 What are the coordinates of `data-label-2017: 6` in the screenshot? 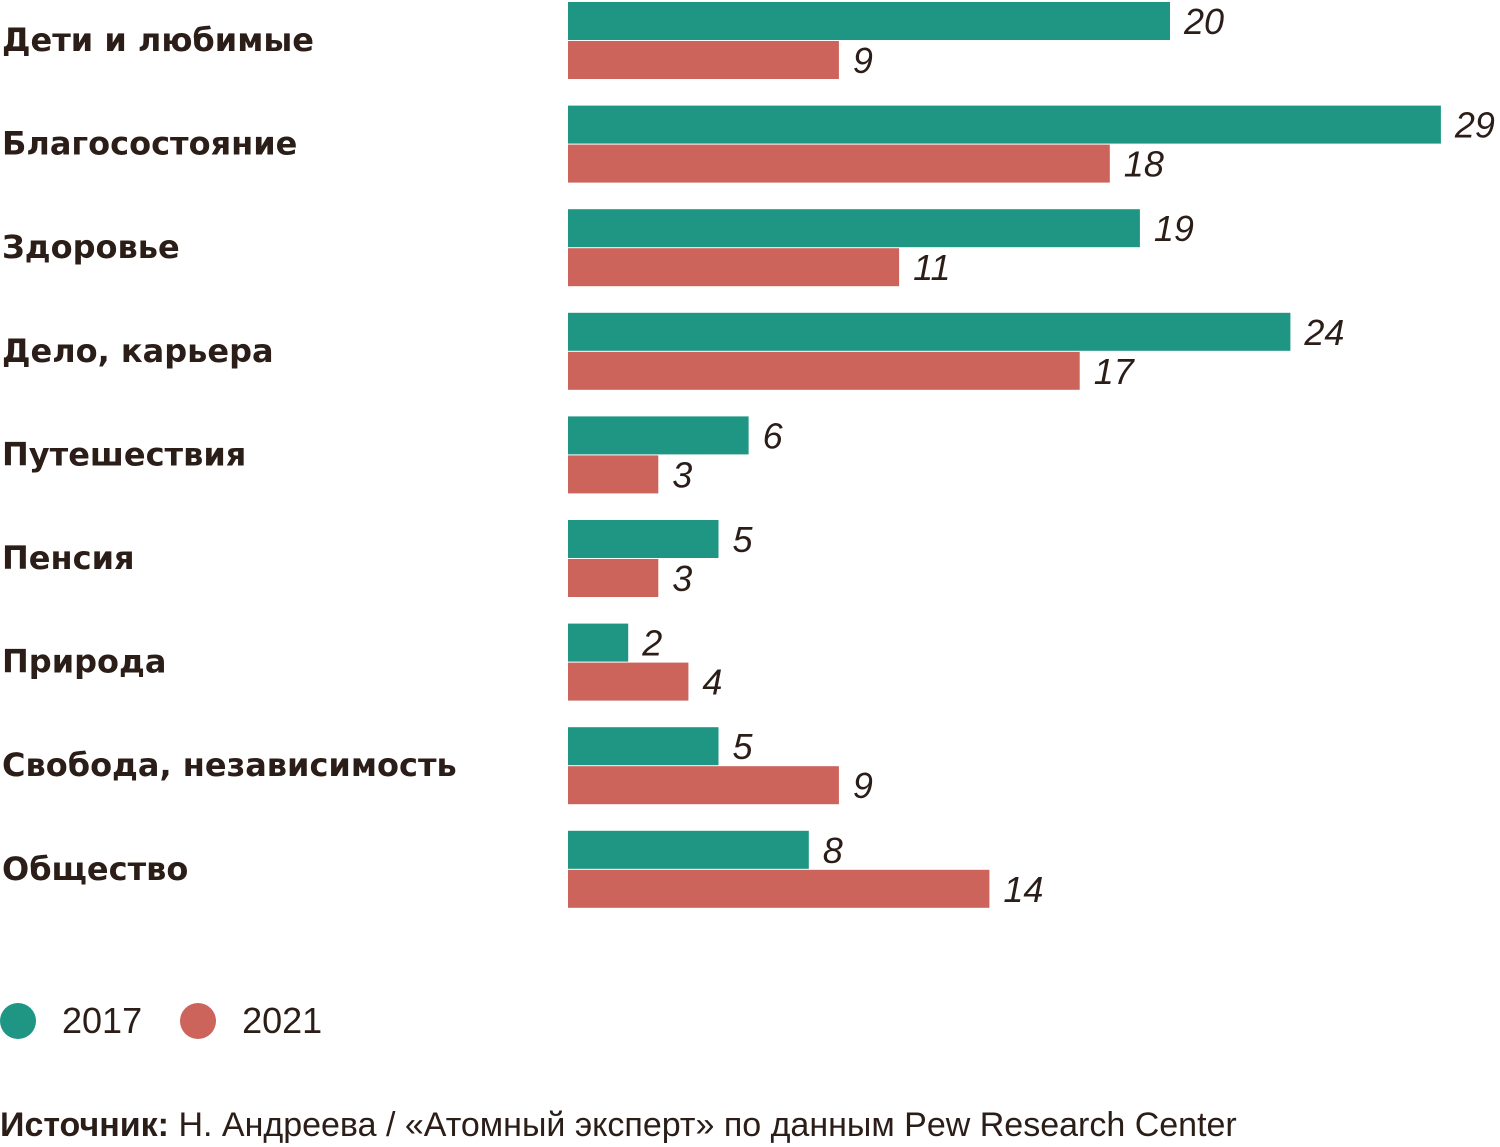 It's located at (773, 435).